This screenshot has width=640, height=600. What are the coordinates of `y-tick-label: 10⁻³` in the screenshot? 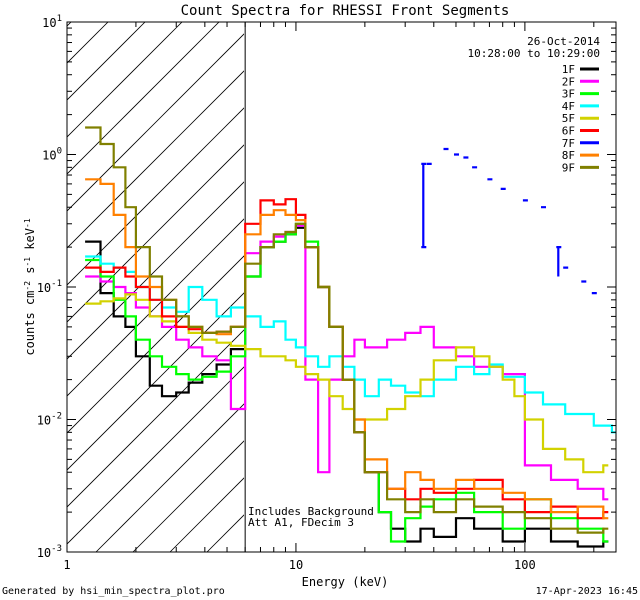 It's located at (49, 552).